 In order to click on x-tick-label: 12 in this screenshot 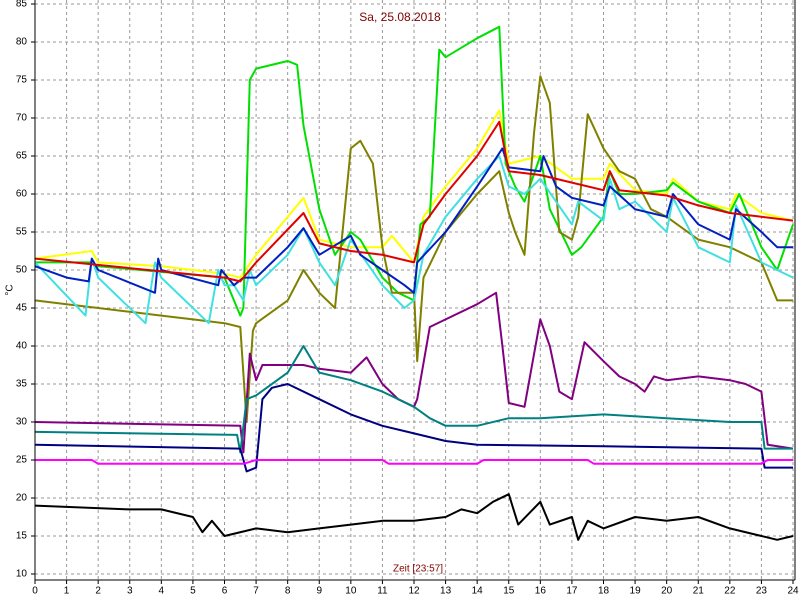, I will do `click(414, 591)`.